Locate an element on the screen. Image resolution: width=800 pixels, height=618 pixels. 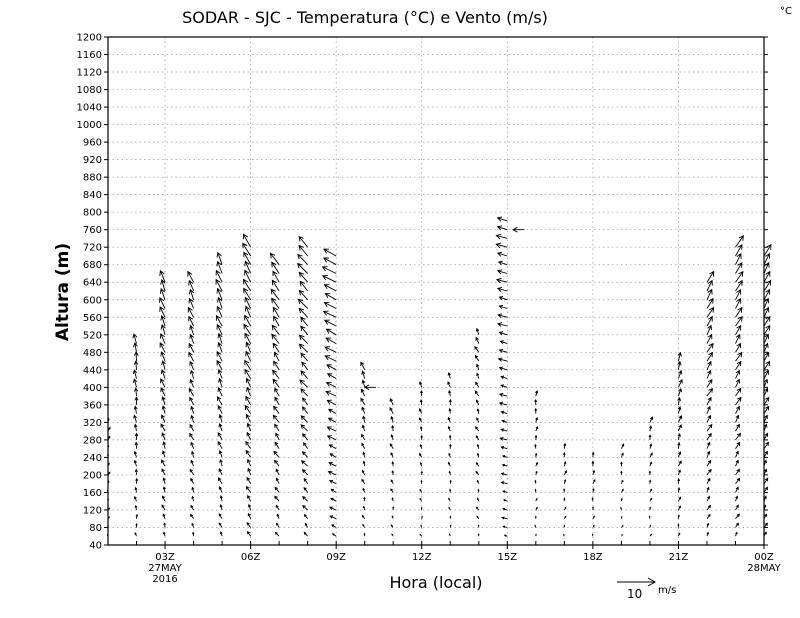
x-tick-label: 18Z is located at coordinates (593, 557).